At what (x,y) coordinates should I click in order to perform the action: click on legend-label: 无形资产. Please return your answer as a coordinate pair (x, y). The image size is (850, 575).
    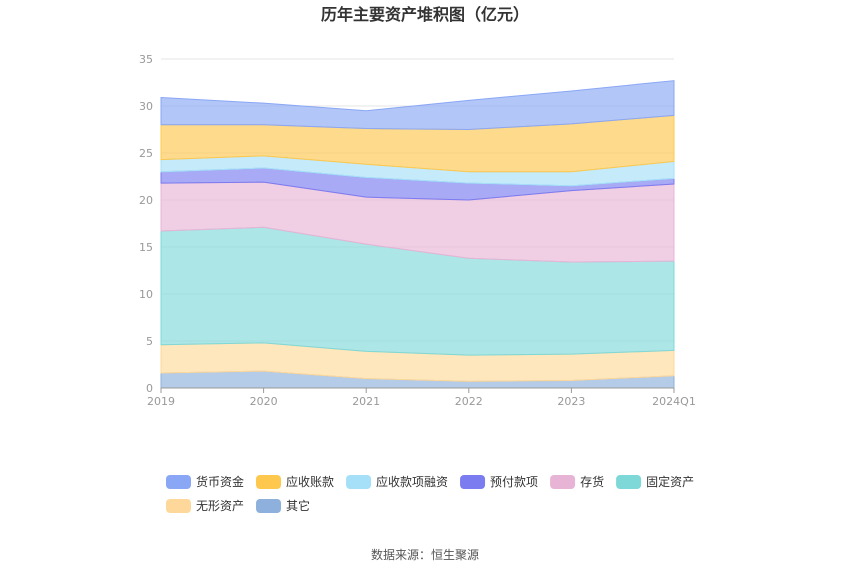
    Looking at the image, I should click on (220, 506).